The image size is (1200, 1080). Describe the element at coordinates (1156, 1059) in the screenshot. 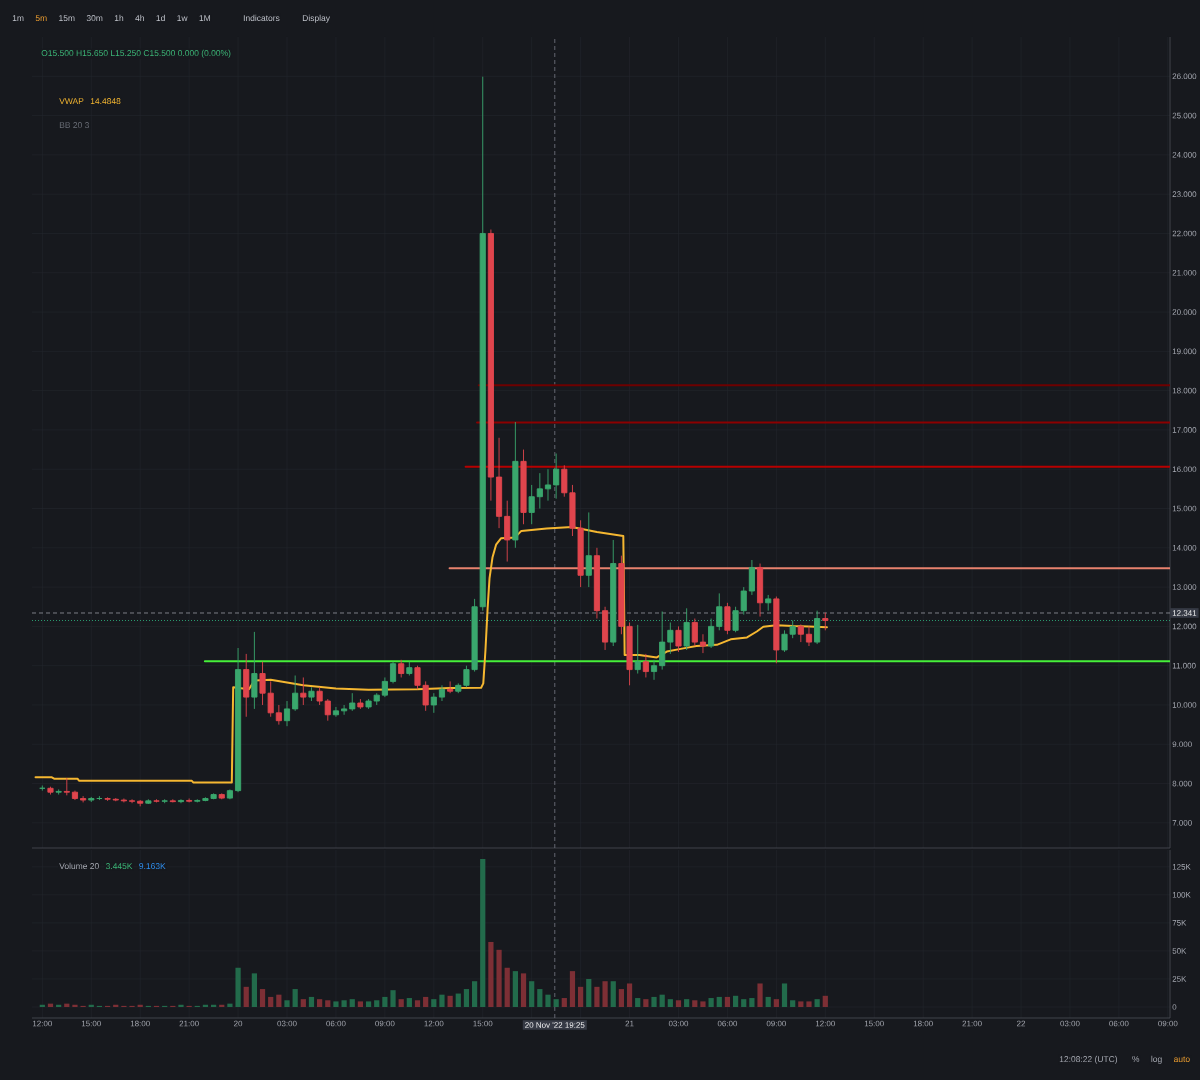

I see `text: log` at that location.